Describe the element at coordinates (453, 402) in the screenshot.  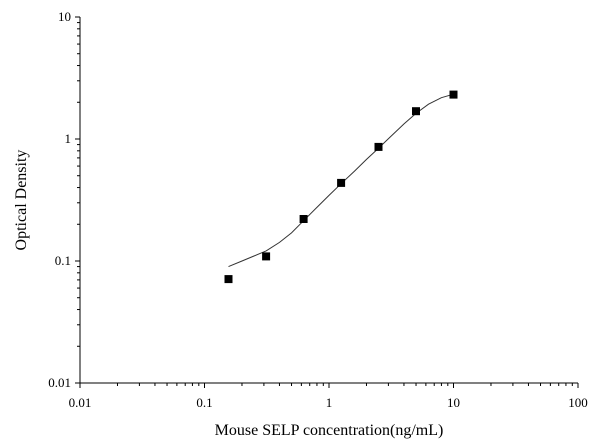
I see `x-tick-label: 10` at that location.